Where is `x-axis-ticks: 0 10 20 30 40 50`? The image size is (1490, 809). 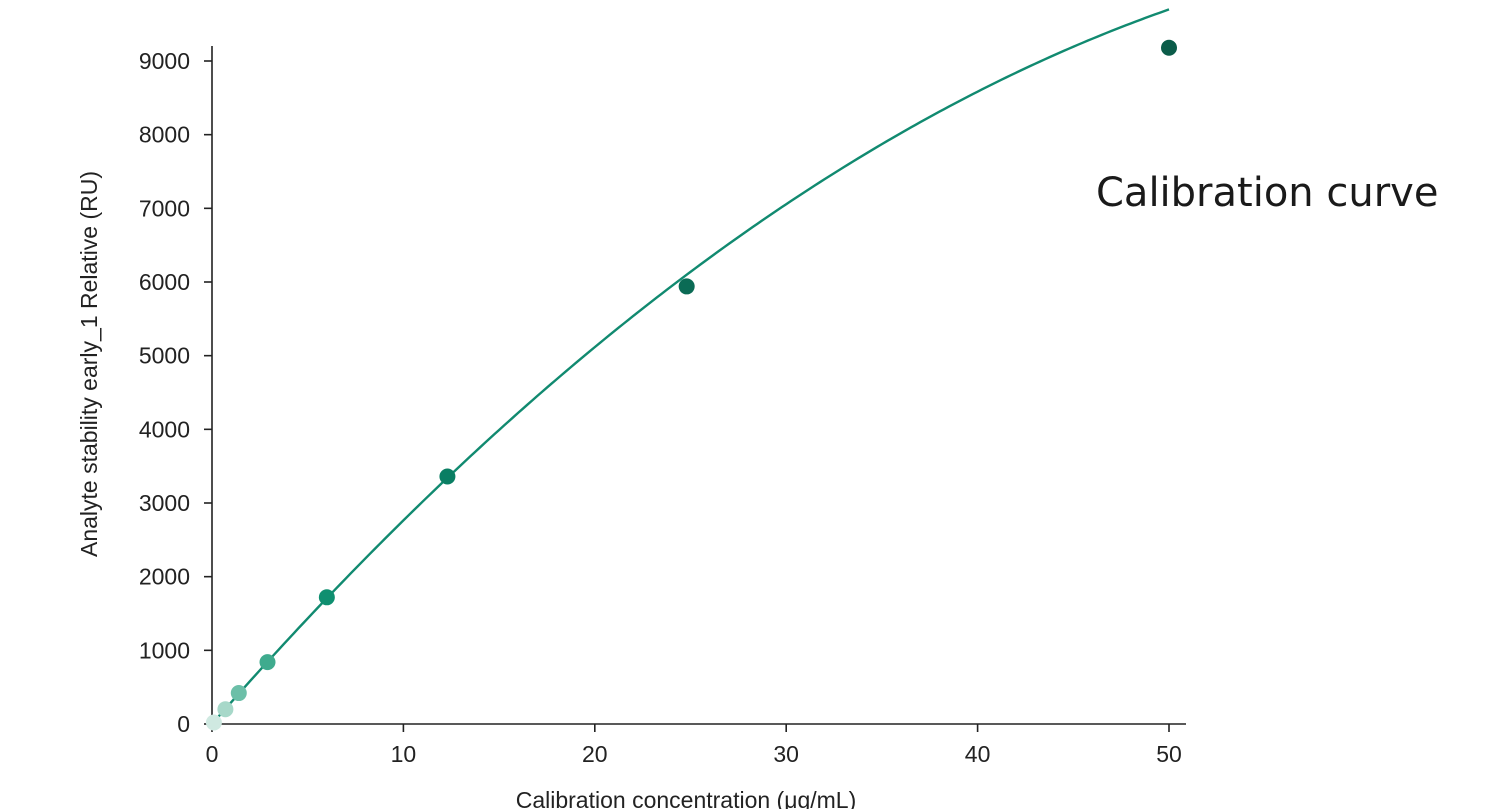
x-axis-ticks: 0 10 20 30 40 50 is located at coordinates (694, 745).